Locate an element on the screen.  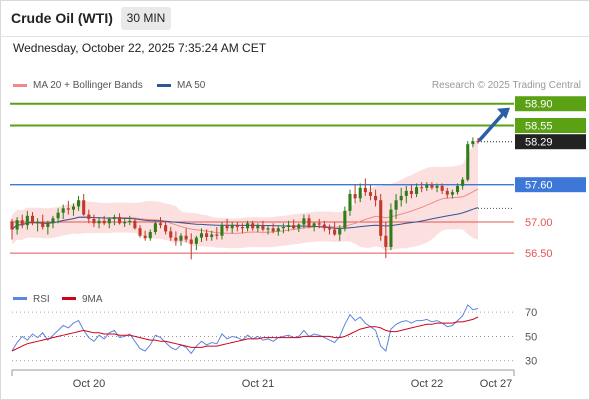
rsi-ma-line is located at coordinates (245, 334).